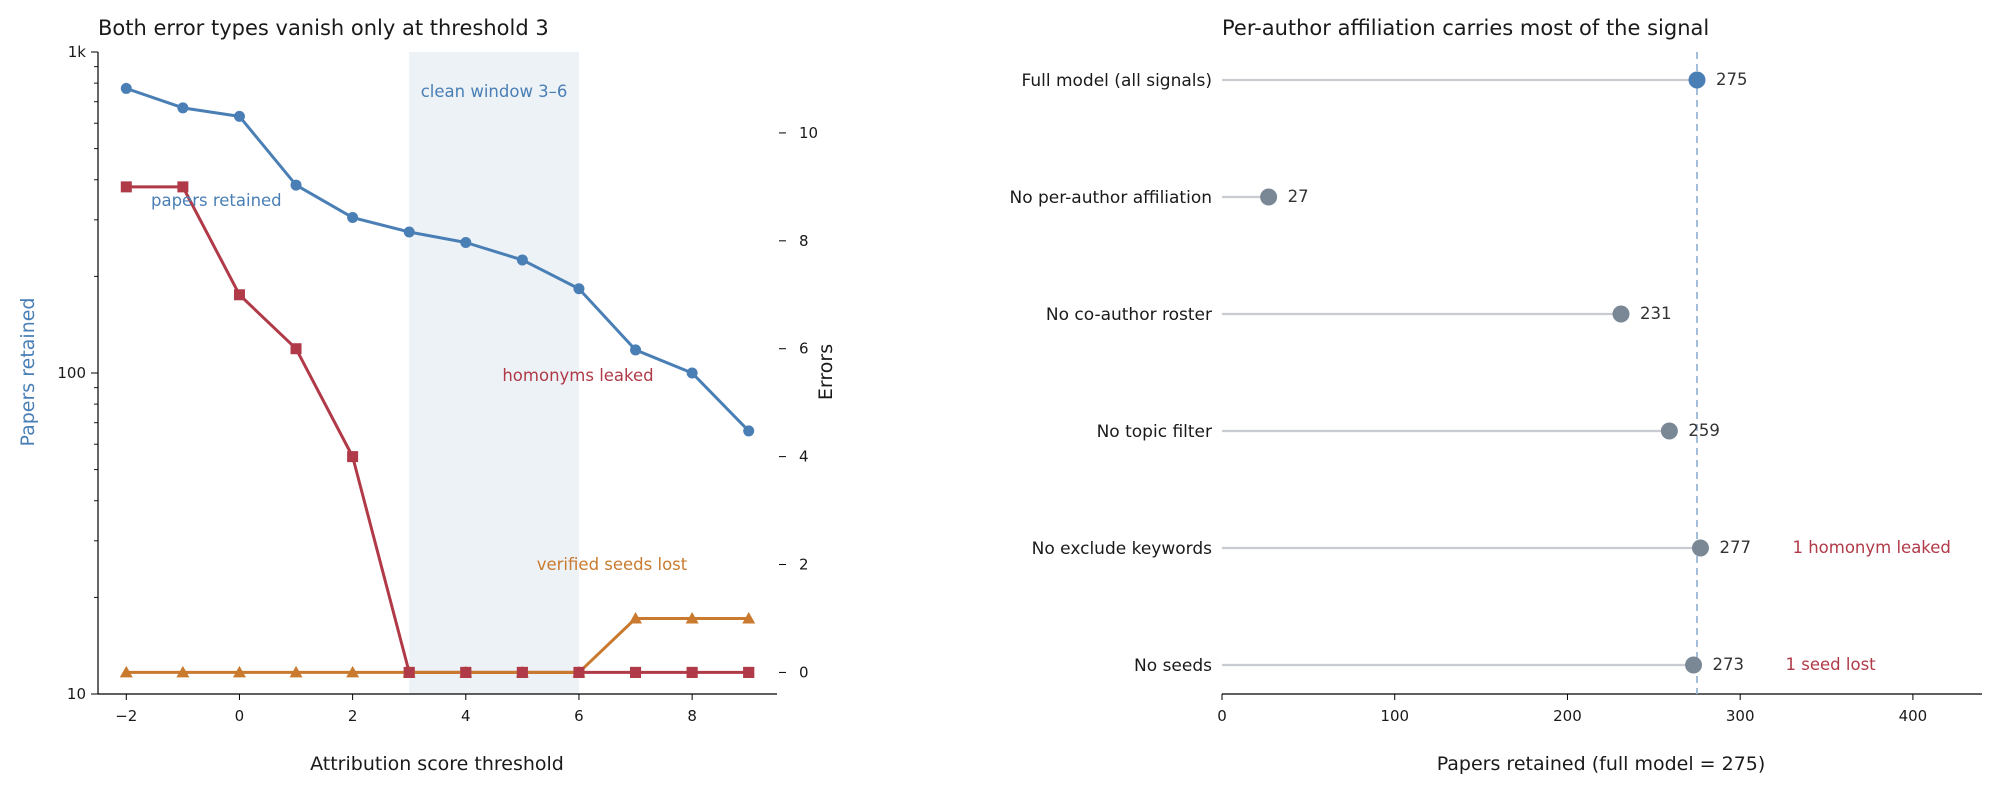 This screenshot has height=794, width=2000. Describe the element at coordinates (1567, 716) in the screenshot. I see `x-tick-label: 200` at that location.